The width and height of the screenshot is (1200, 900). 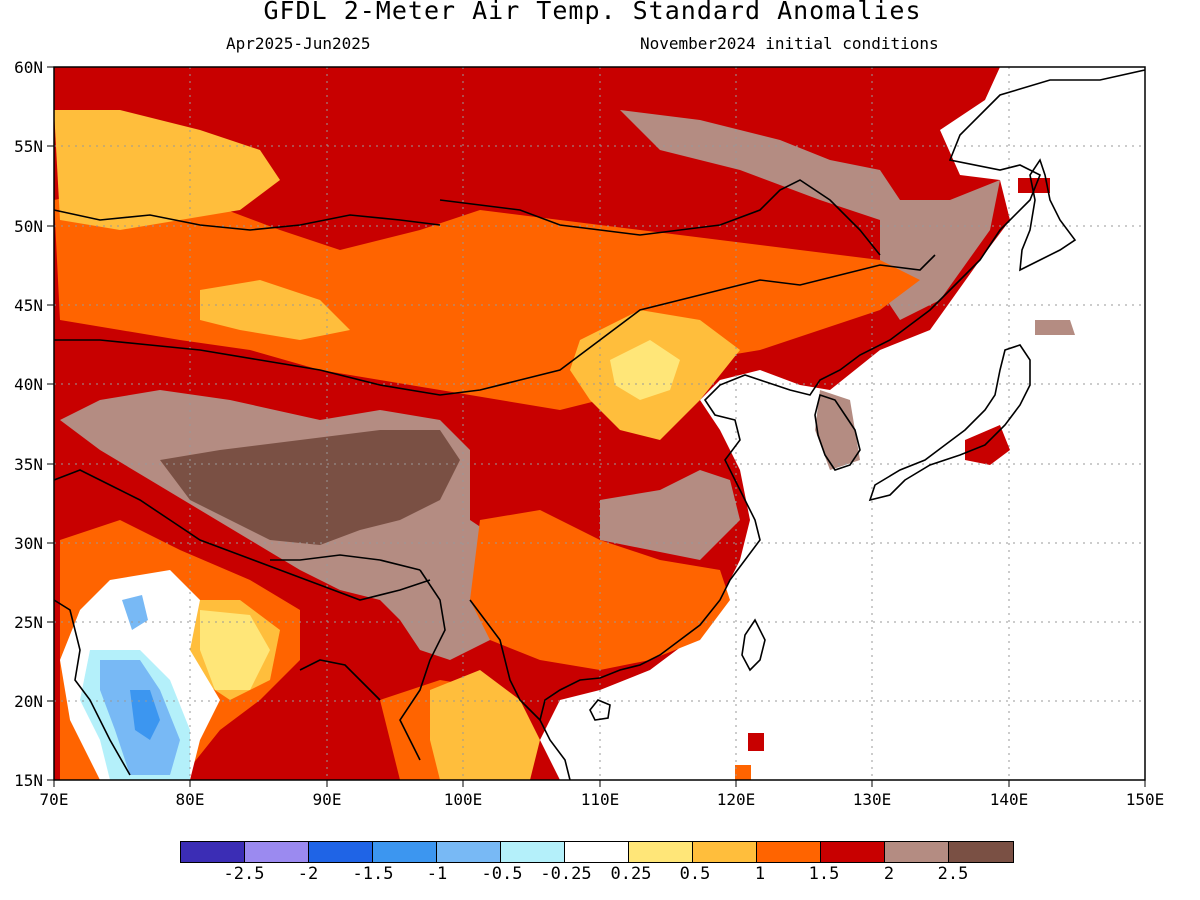 What do you see at coordinates (872, 799) in the screenshot?
I see `lon-label: 130E` at bounding box center [872, 799].